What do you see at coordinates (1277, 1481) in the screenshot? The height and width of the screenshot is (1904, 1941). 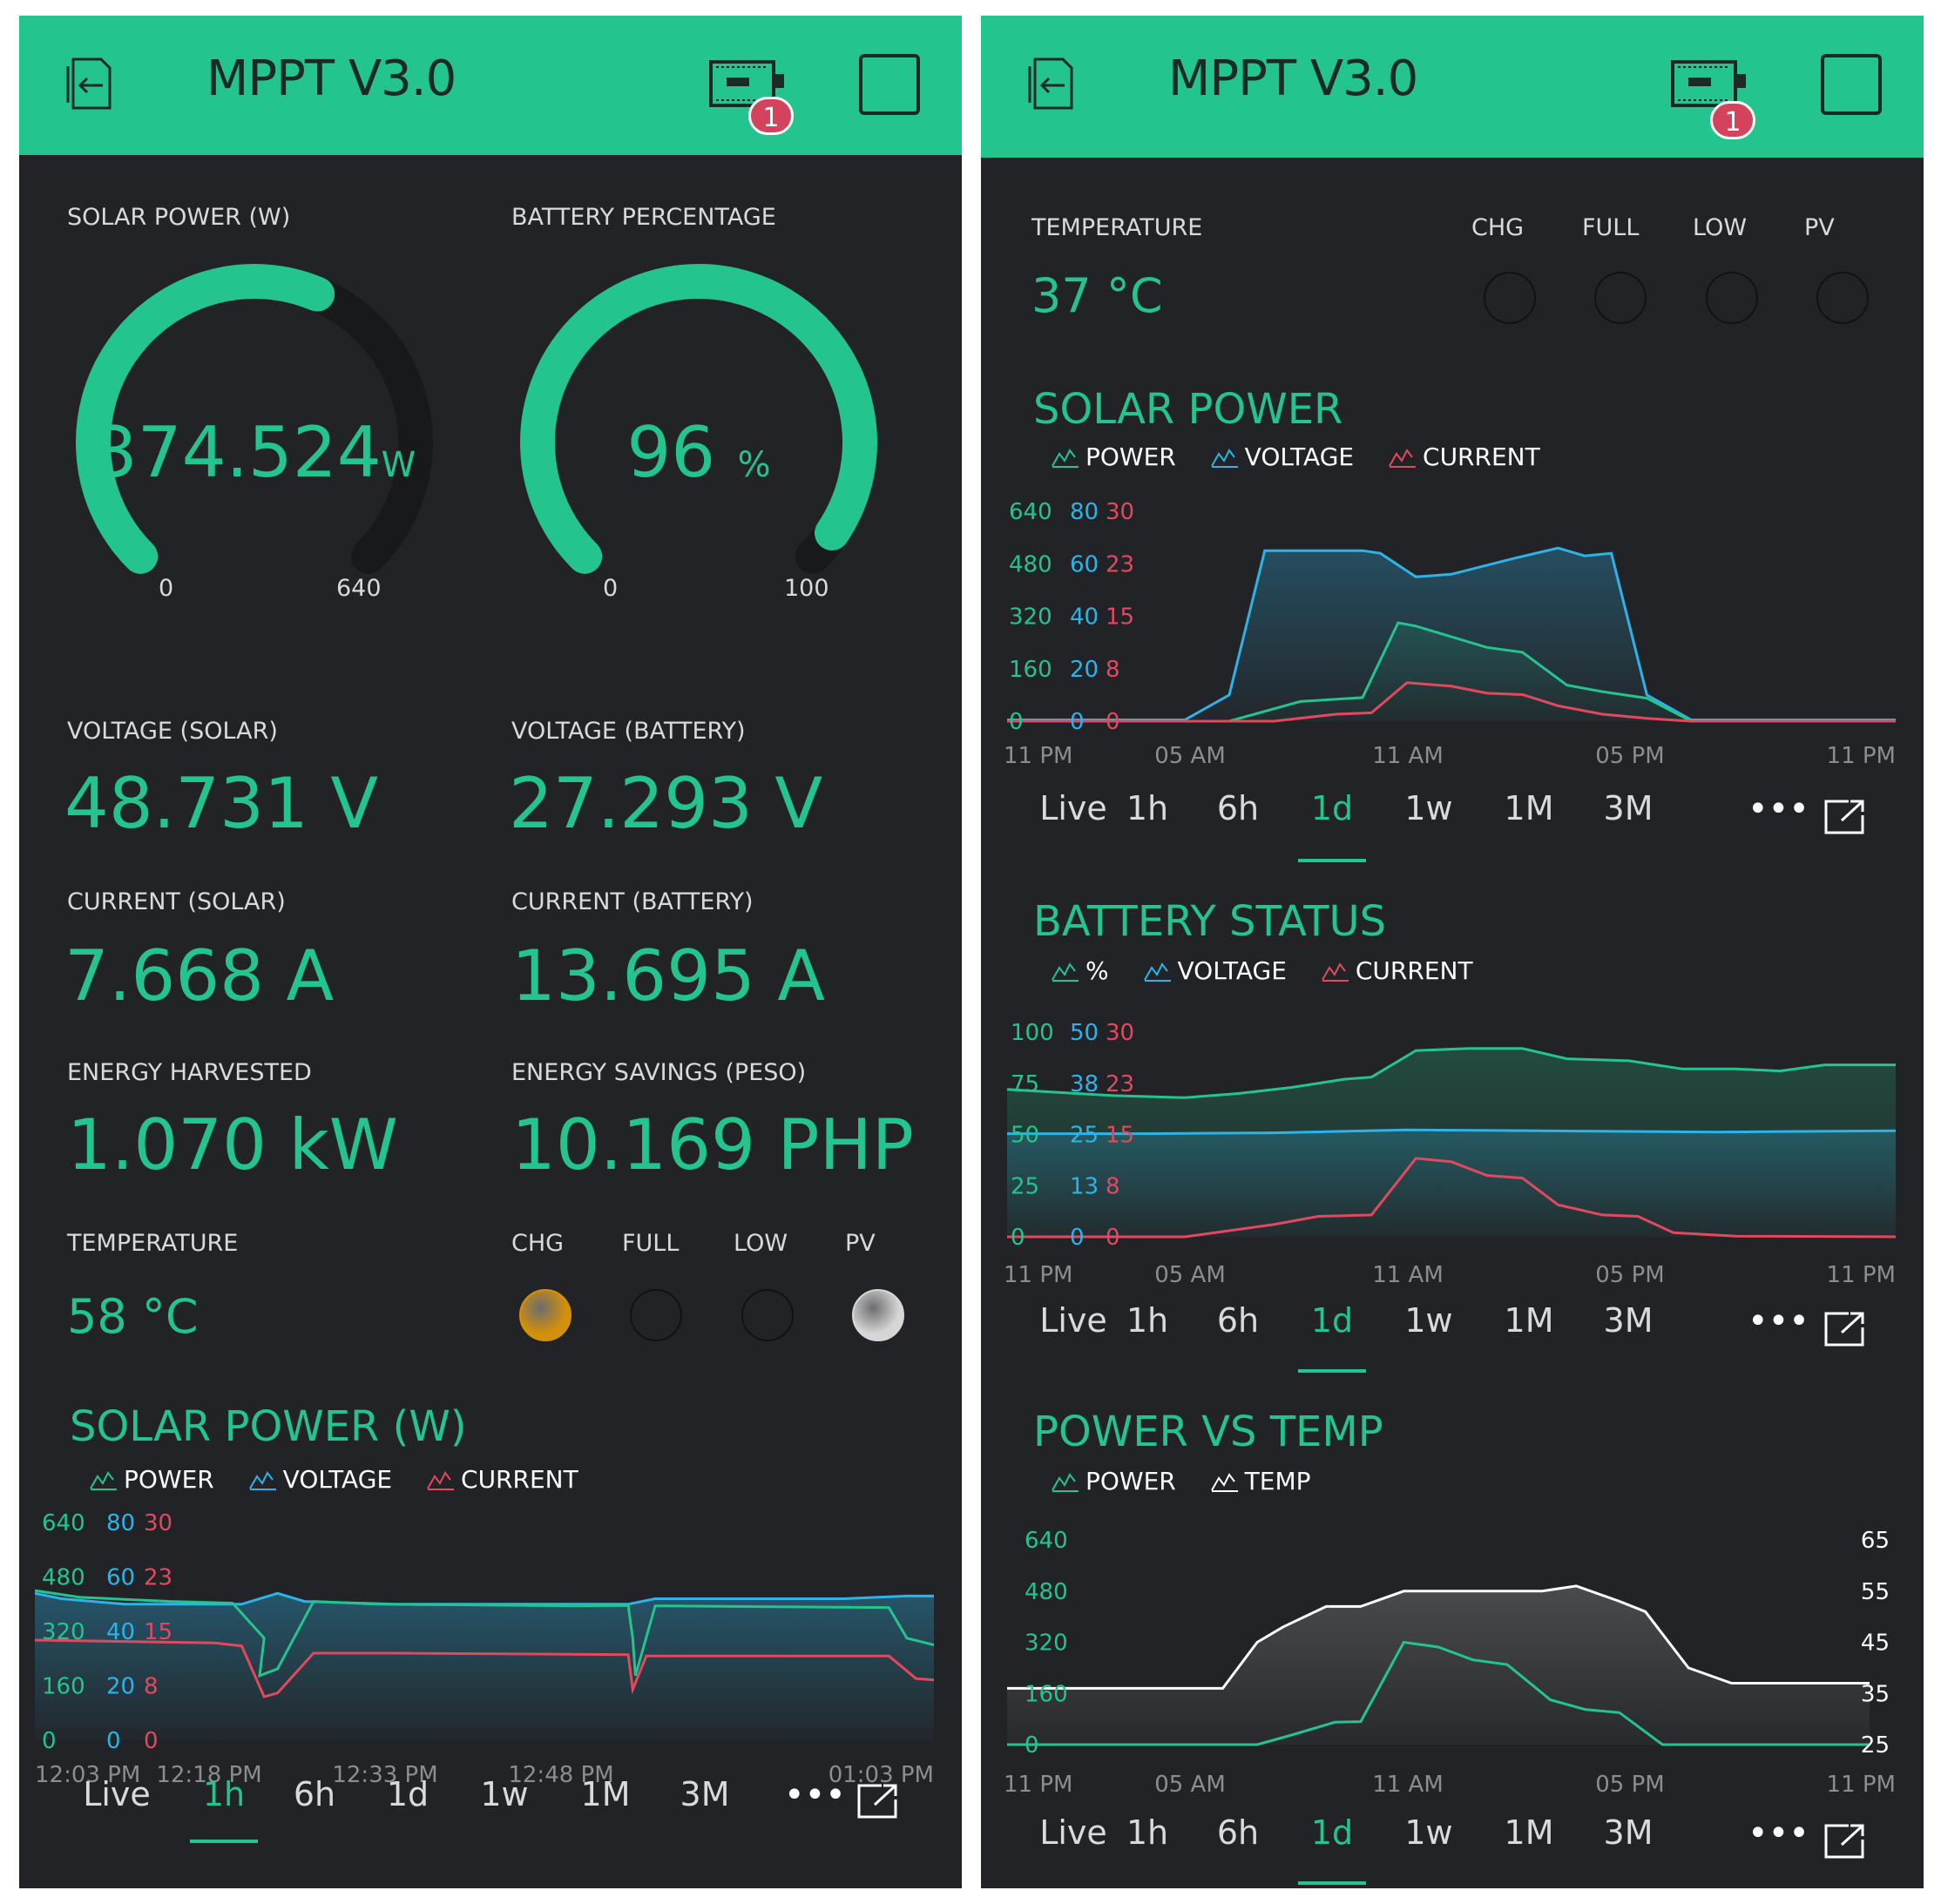 I see `legend-temp-label: TEMP` at bounding box center [1277, 1481].